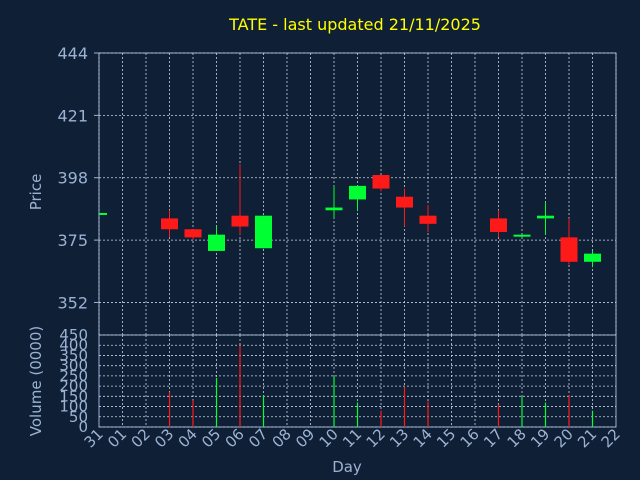  I want to click on volume-tick-label: 100, so click(73, 407).